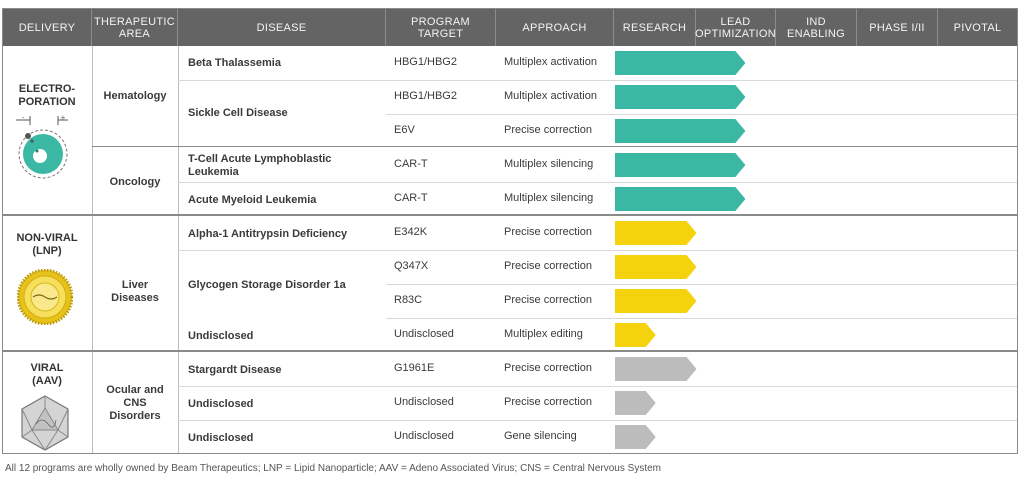 This screenshot has height=482, width=1024. I want to click on header-lead-optimization: LEAD OPTIMIZATION, so click(735, 27).